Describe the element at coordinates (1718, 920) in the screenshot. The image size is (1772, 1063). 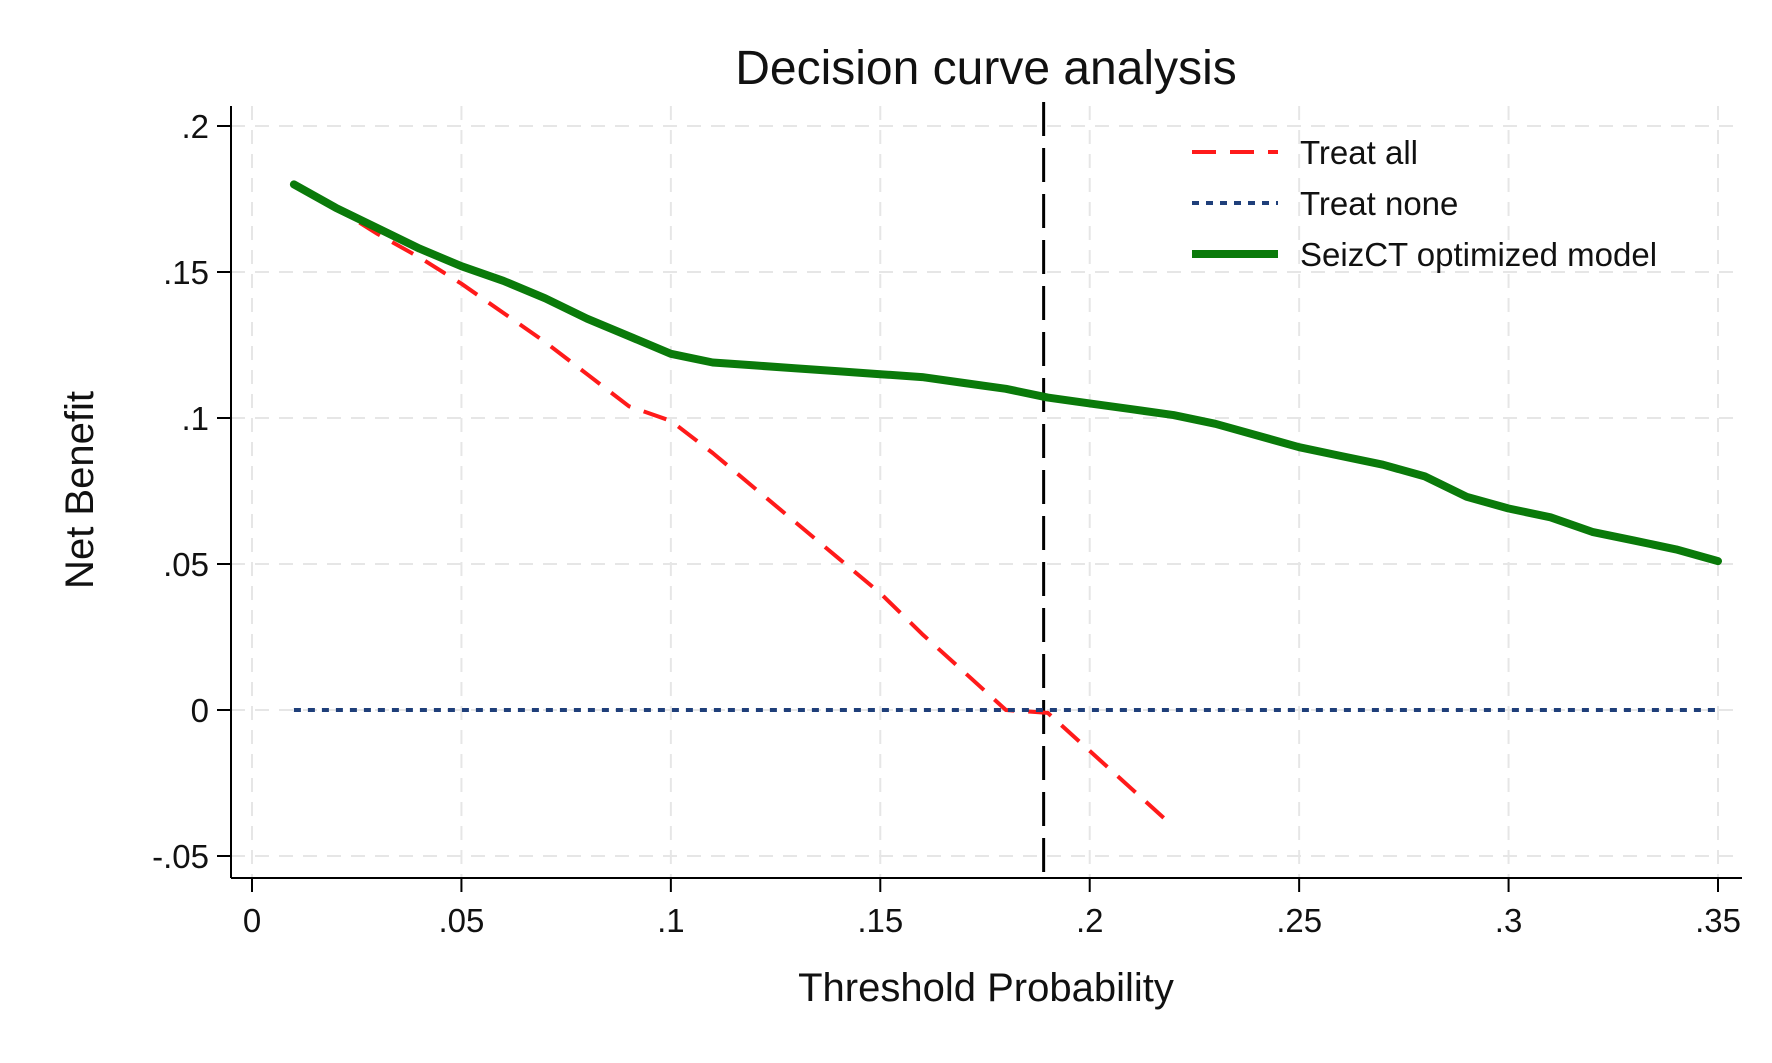
I see `x-tick-label-7: .35` at that location.